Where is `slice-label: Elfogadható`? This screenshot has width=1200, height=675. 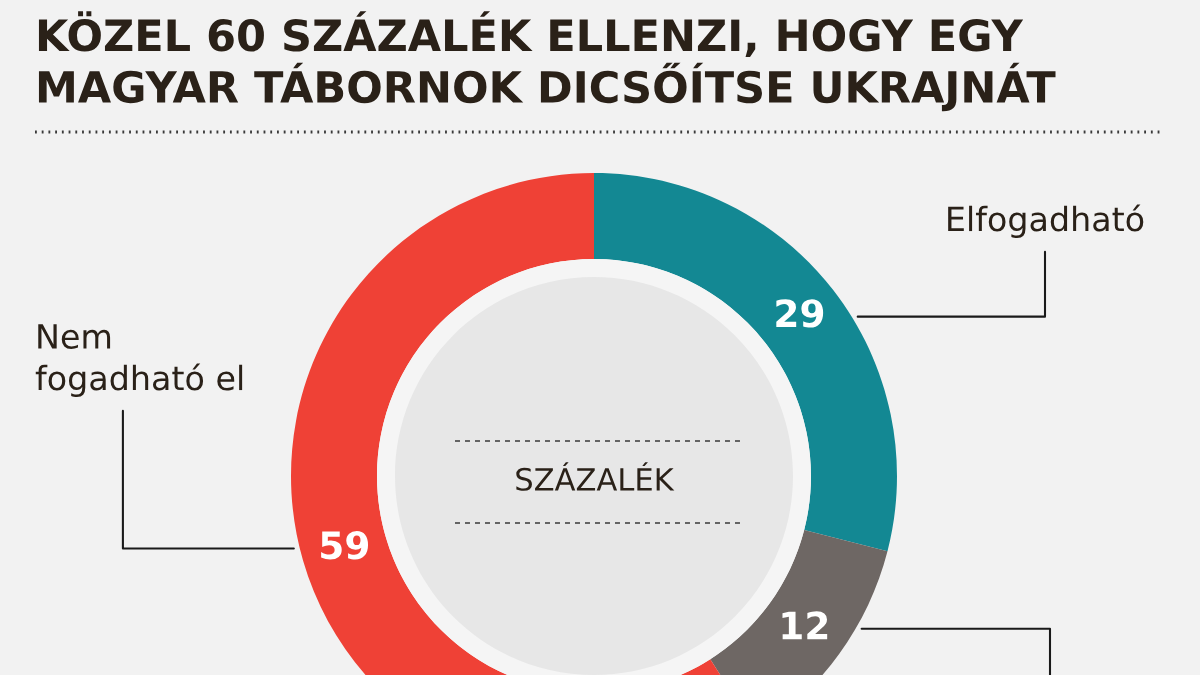 slice-label: Elfogadható is located at coordinates (1046, 221).